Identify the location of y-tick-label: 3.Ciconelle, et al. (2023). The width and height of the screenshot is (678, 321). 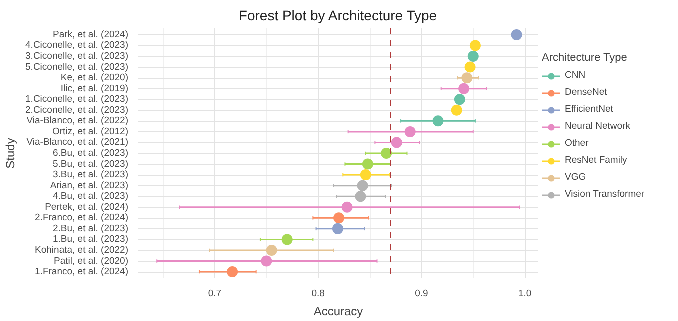
(77, 56).